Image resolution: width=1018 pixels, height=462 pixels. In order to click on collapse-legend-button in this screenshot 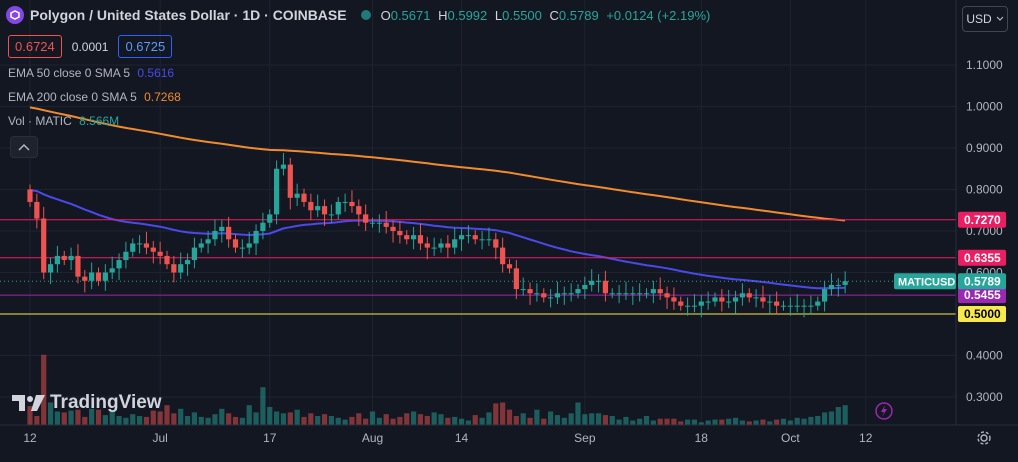, I will do `click(24, 147)`.